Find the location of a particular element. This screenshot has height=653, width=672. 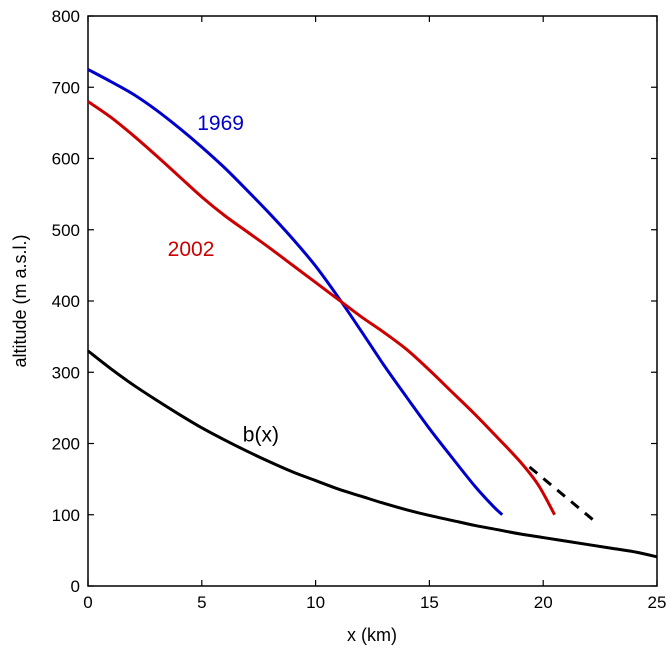

y-tick-label: 0 is located at coordinates (75, 586).